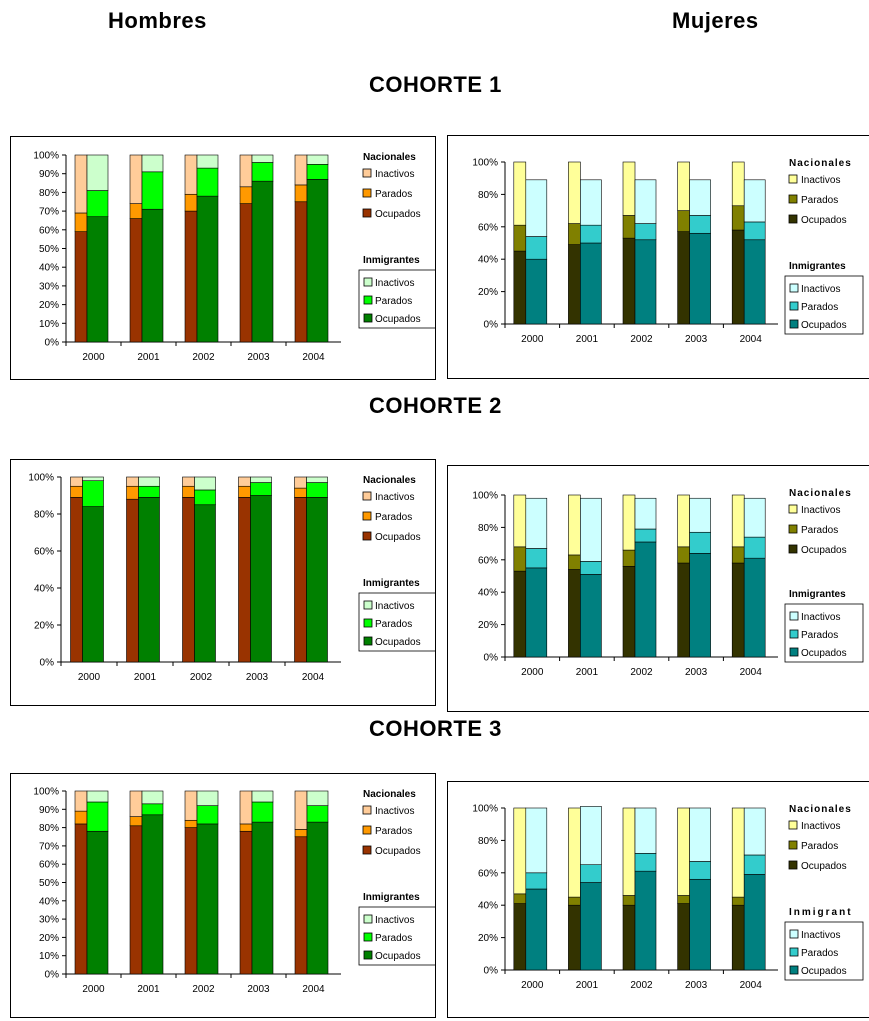  I want to click on x-tick-label: 2002, so click(641, 339).